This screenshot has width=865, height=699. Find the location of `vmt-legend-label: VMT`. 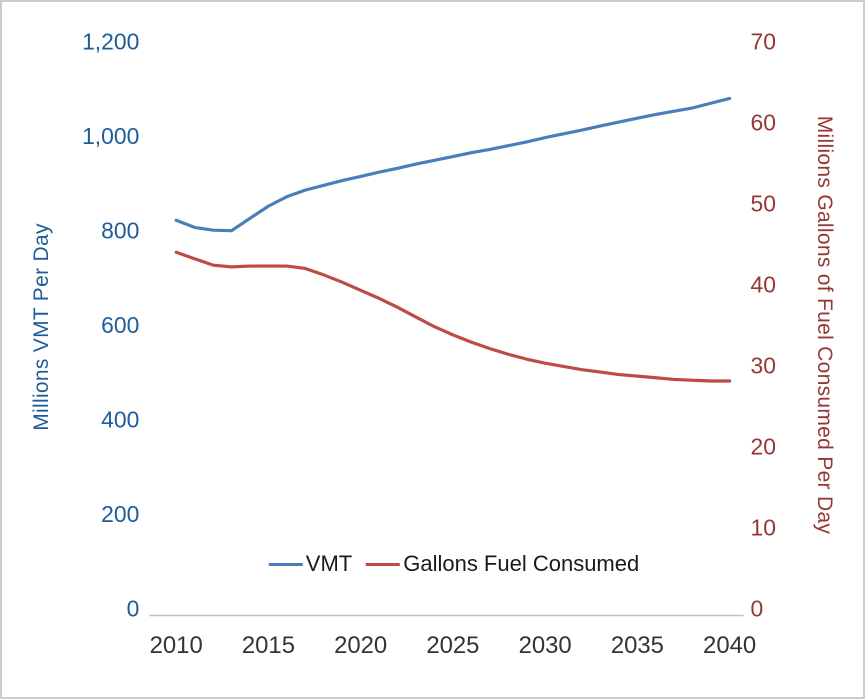

vmt-legend-label: VMT is located at coordinates (329, 563).